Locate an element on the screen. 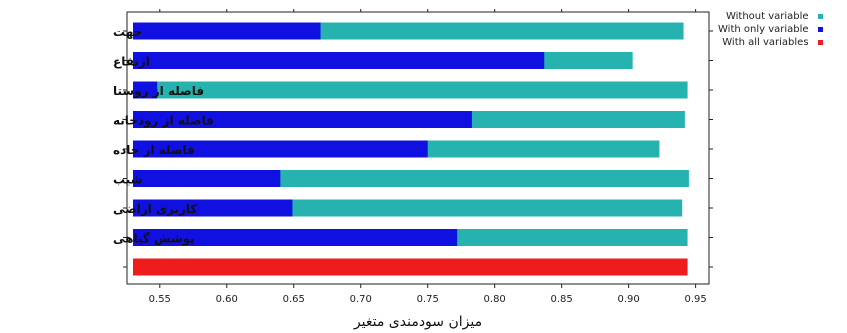 The height and width of the screenshot is (333, 847). legend-item-with-all-variables: With all variables is located at coordinates (770, 42).